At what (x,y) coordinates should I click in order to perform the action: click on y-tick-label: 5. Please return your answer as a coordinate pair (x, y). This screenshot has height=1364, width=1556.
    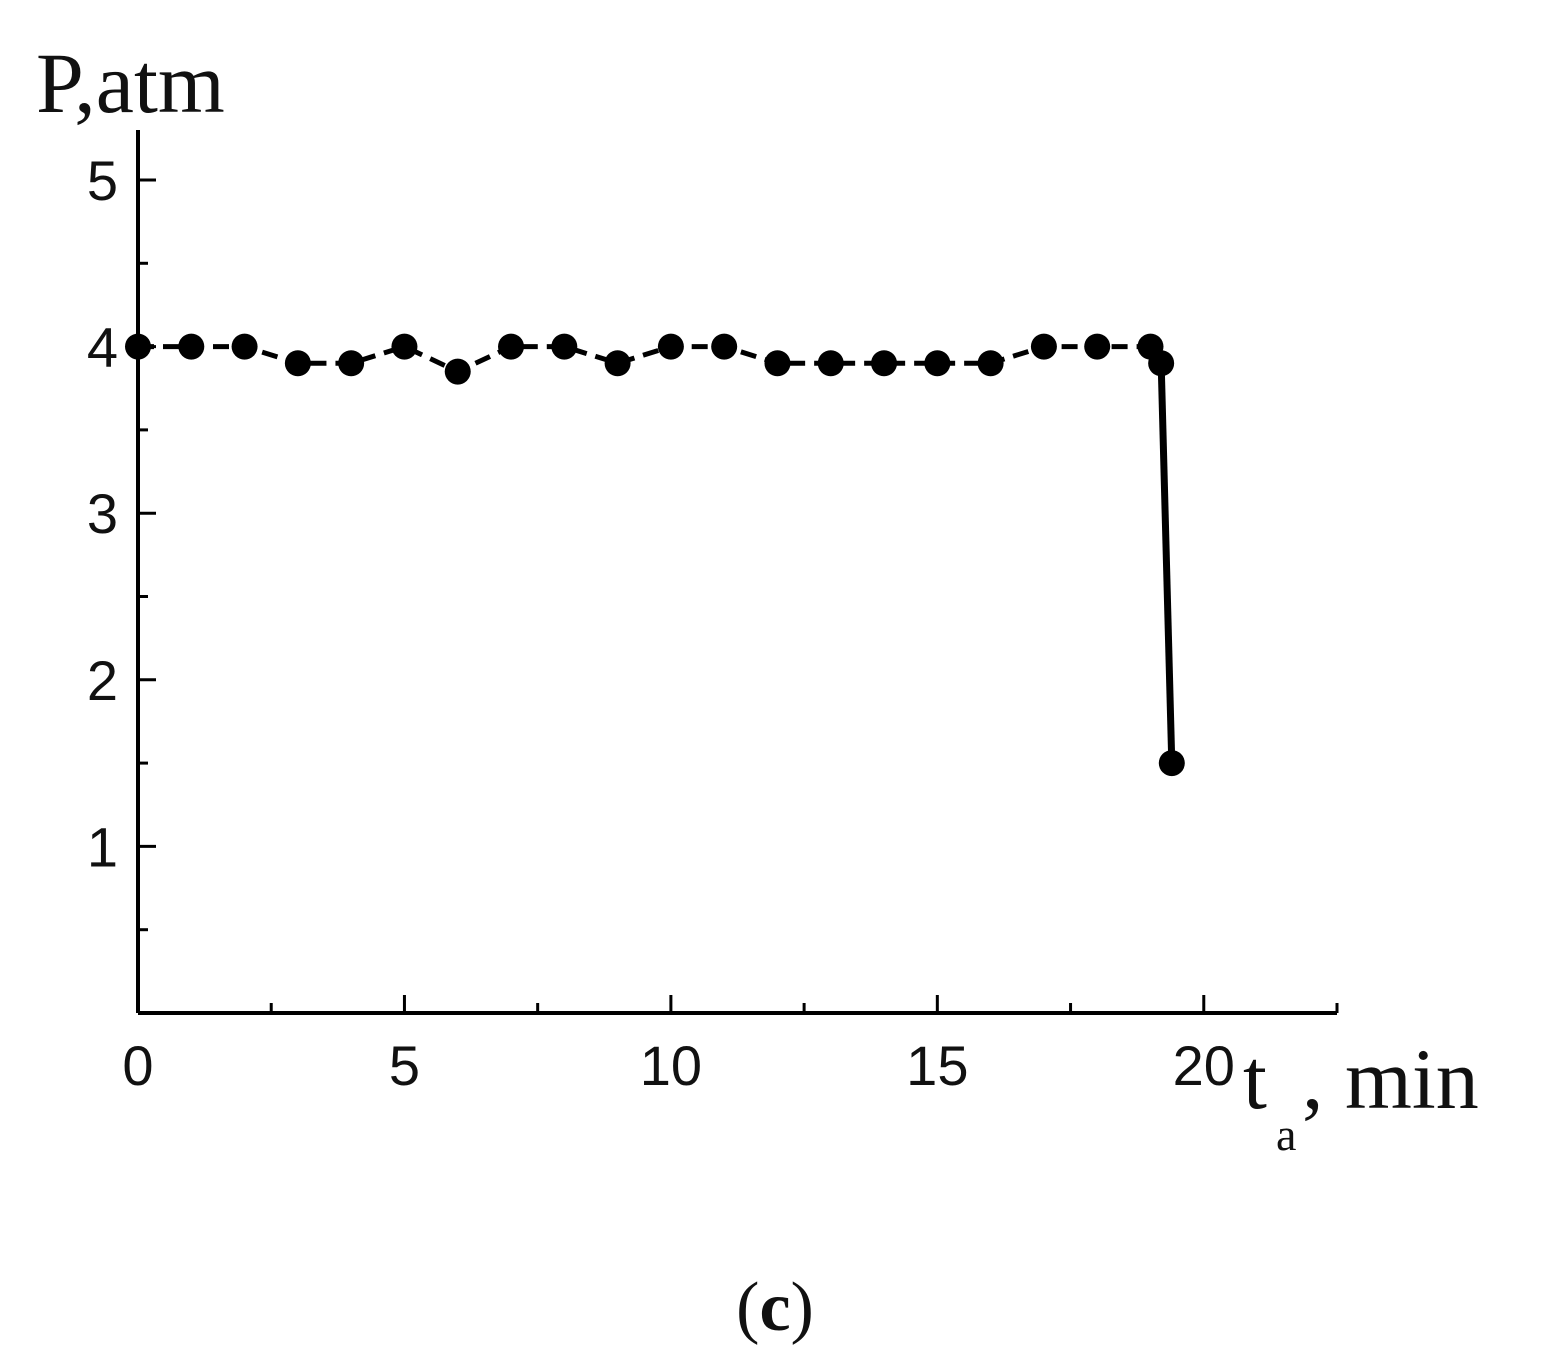
    Looking at the image, I should click on (102, 180).